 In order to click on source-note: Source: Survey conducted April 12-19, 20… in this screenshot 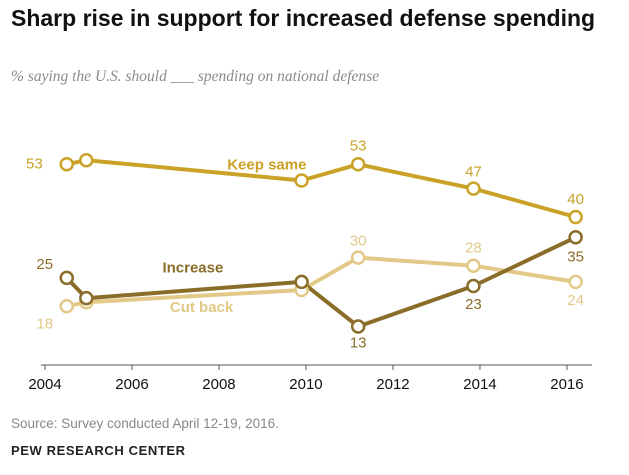, I will do `click(145, 423)`.